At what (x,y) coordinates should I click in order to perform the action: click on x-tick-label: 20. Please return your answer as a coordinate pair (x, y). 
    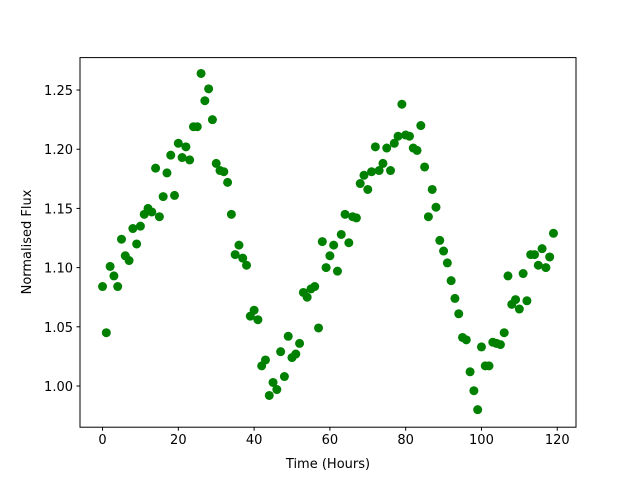
    Looking at the image, I should click on (178, 440).